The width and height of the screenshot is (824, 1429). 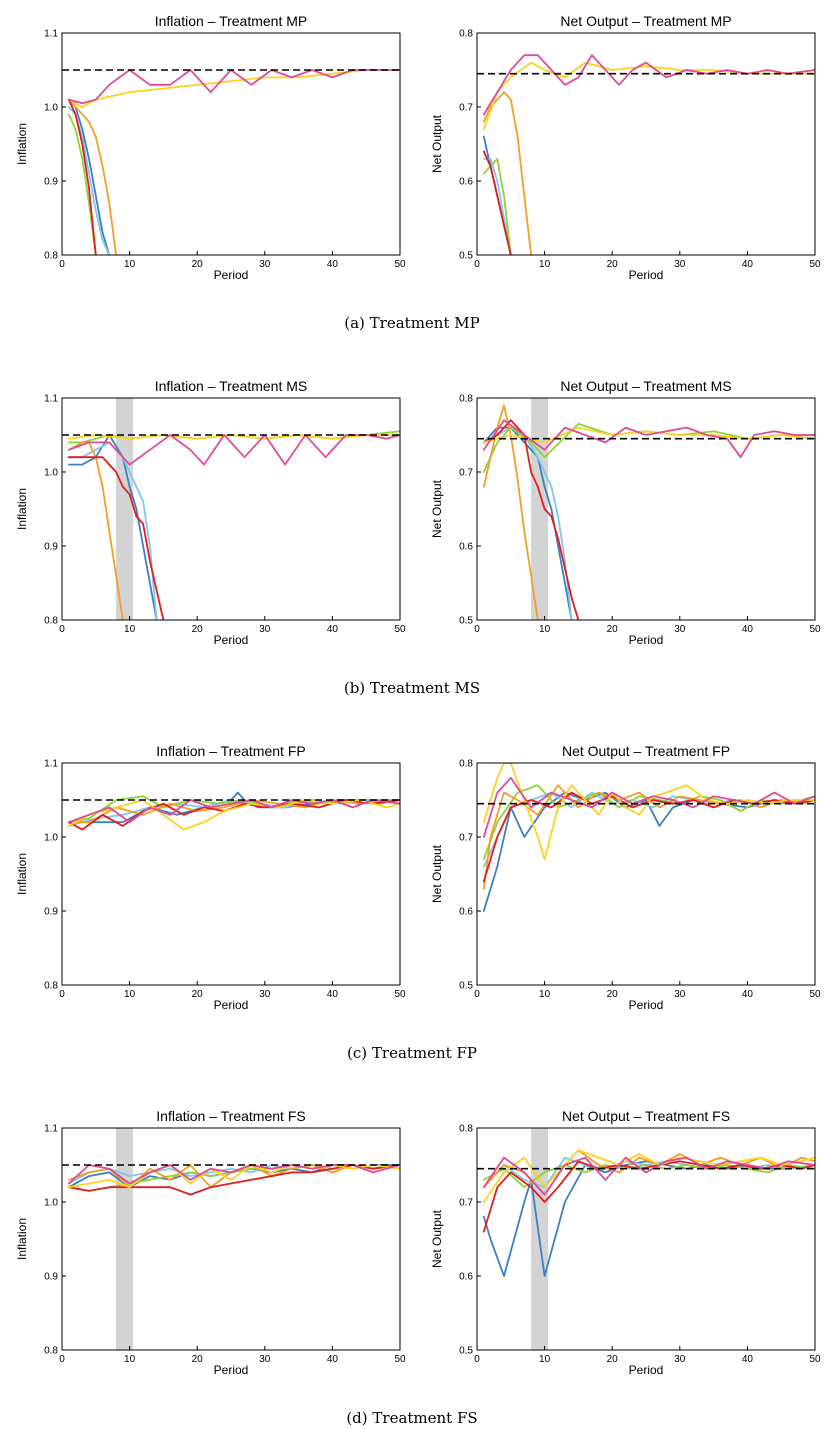 What do you see at coordinates (412, 1053) in the screenshot?
I see `caption-c: (c) Treatment FP` at bounding box center [412, 1053].